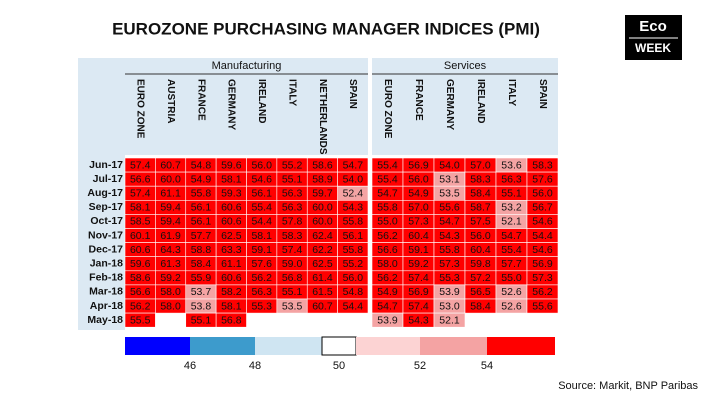 This screenshot has width=720, height=405. Describe the element at coordinates (542, 208) in the screenshot. I see `cell-value: 56.7` at that location.